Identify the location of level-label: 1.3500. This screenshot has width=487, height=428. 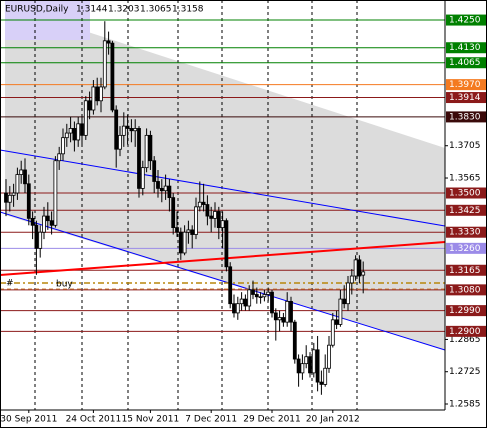
(465, 194).